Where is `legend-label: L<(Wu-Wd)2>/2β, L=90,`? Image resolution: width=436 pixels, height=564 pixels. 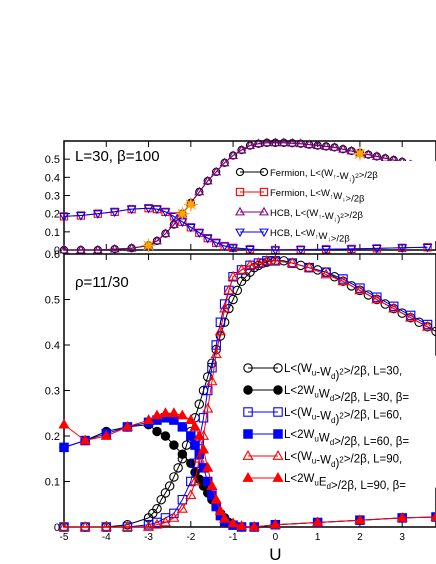
legend-label: L<(Wu-Wd)2>/2β, L=90, is located at coordinates (343, 460).